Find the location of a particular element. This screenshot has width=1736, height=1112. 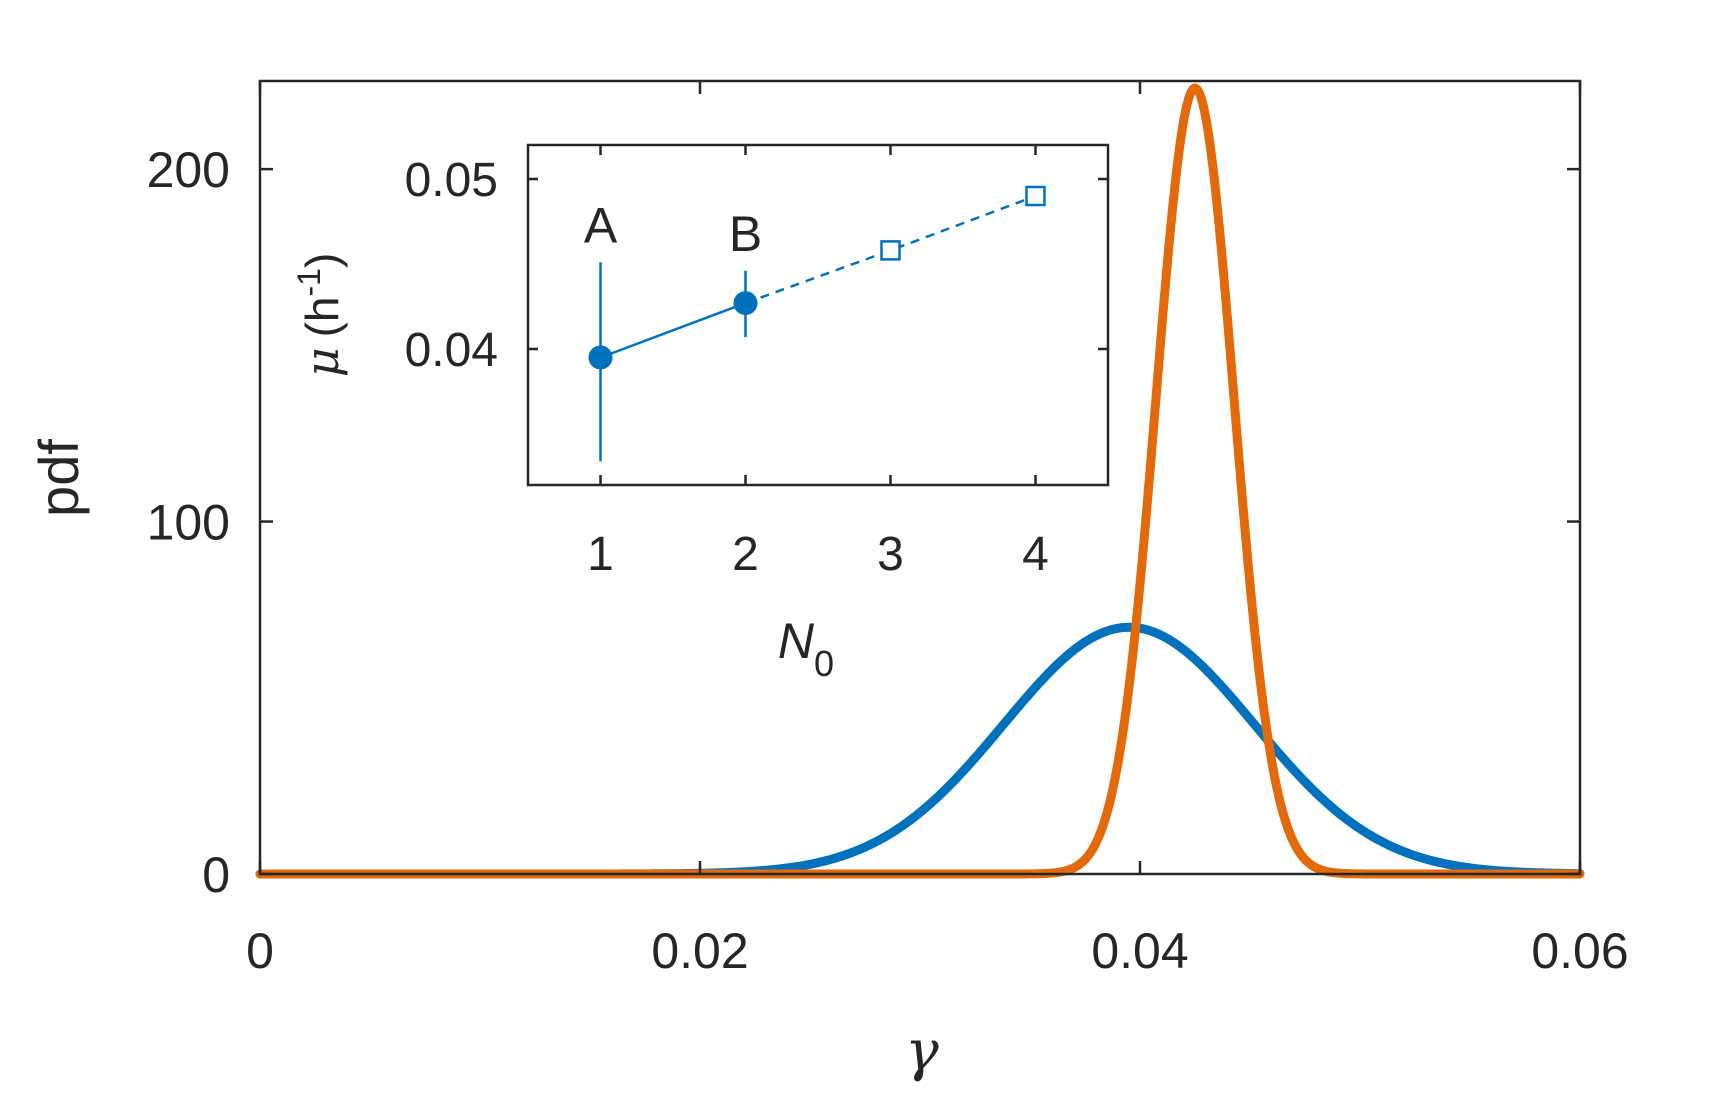

inset-x-tick-label: 3 is located at coordinates (890, 554).